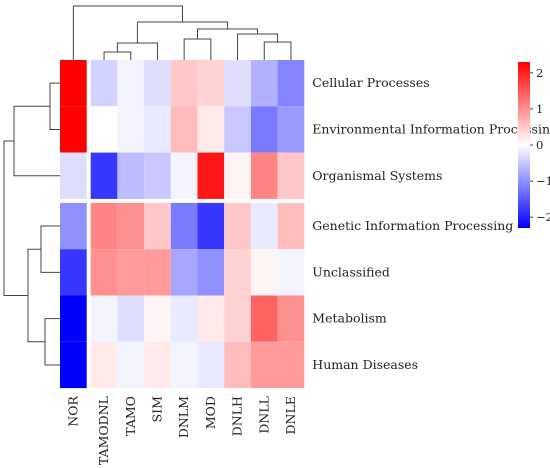 The image size is (550, 468). I want to click on row-dendrogram, so click(31, 224).